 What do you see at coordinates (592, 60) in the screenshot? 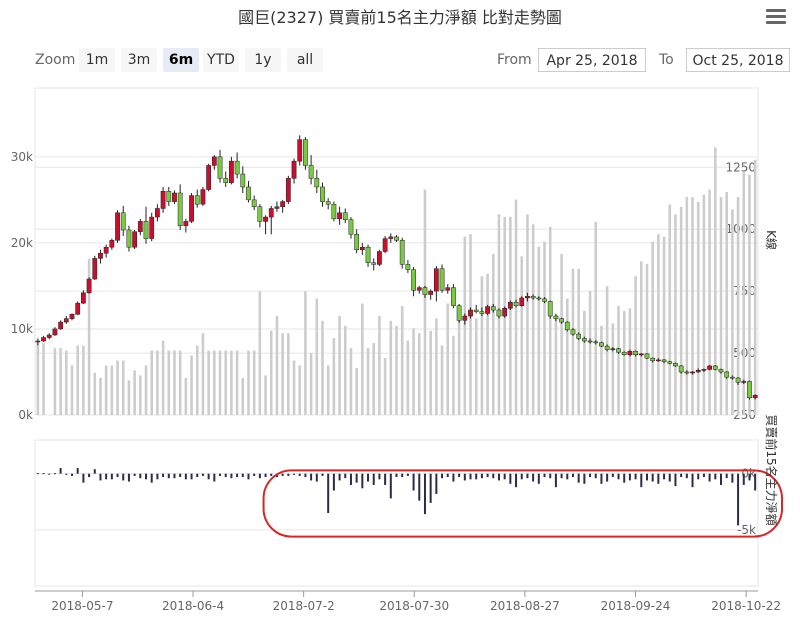
I see `from-date-input: Apr 25, 2018` at bounding box center [592, 60].